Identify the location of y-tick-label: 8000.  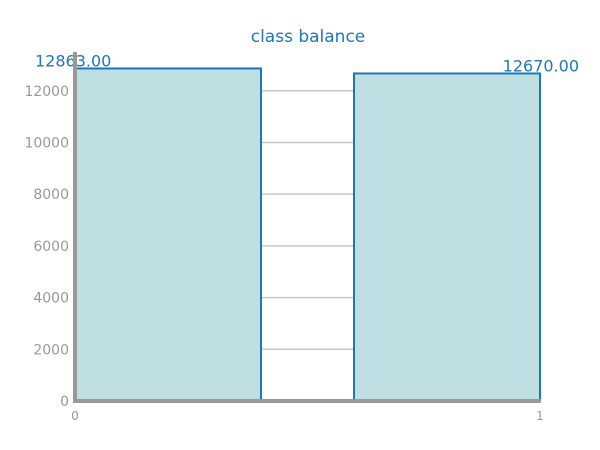
(51, 195).